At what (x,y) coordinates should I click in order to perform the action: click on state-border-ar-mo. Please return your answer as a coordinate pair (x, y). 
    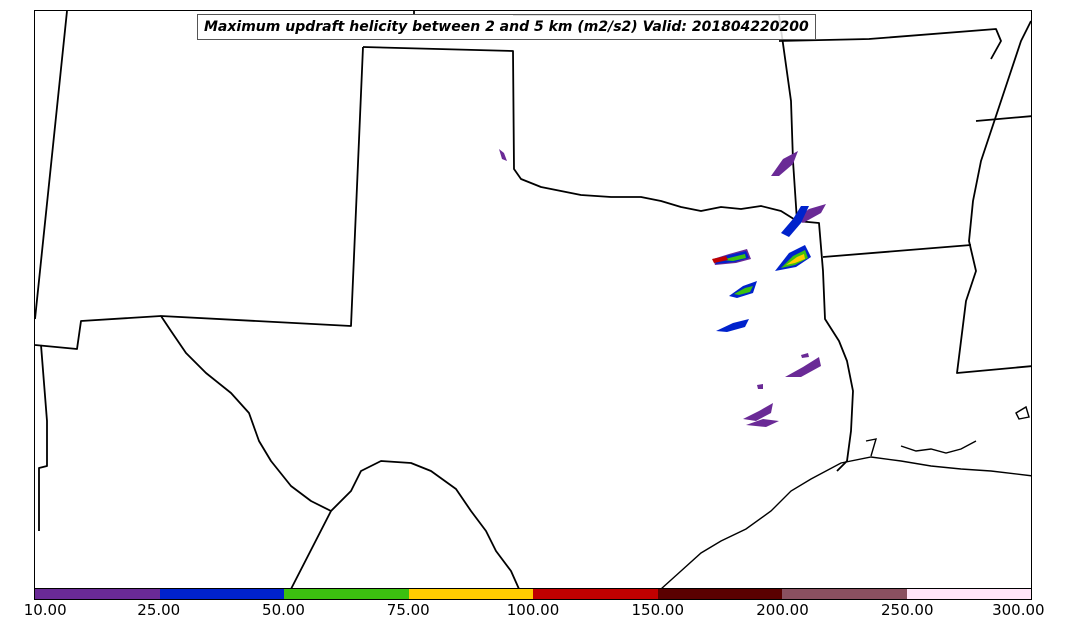
    Looking at the image, I should click on (890, 44).